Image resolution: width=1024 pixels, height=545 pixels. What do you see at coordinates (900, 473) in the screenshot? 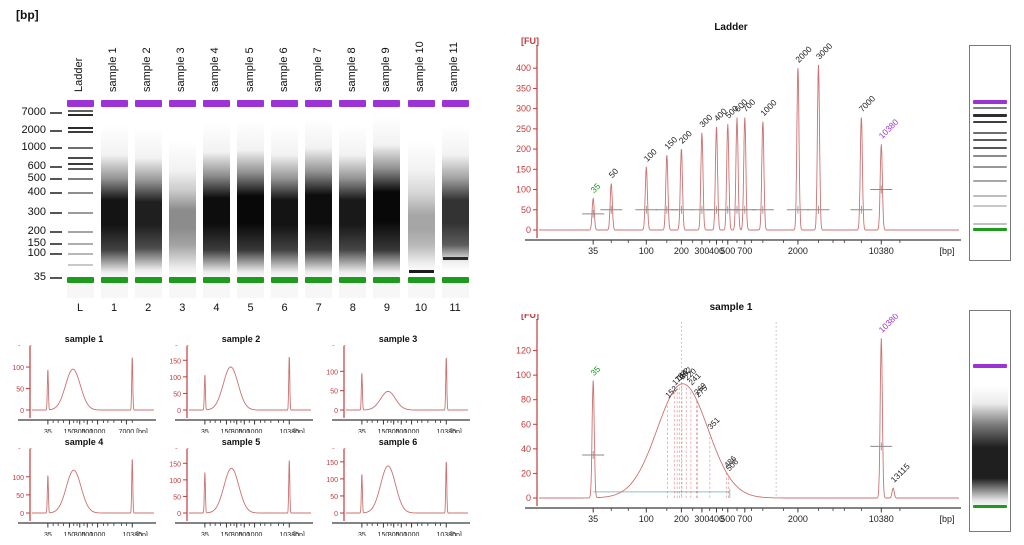
I see `svg-text: 13115` at bounding box center [900, 473].